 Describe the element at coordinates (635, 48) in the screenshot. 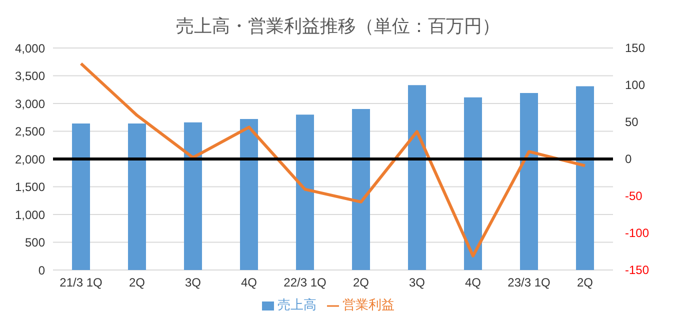

I see `y2-tick-label: 150` at that location.